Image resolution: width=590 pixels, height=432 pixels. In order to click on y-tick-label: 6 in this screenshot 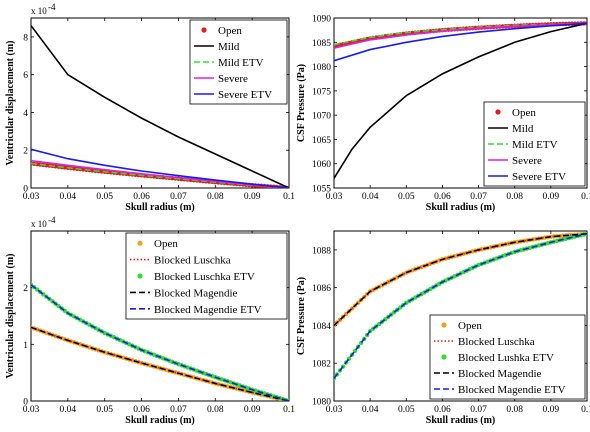, I will do `click(25, 76)`.